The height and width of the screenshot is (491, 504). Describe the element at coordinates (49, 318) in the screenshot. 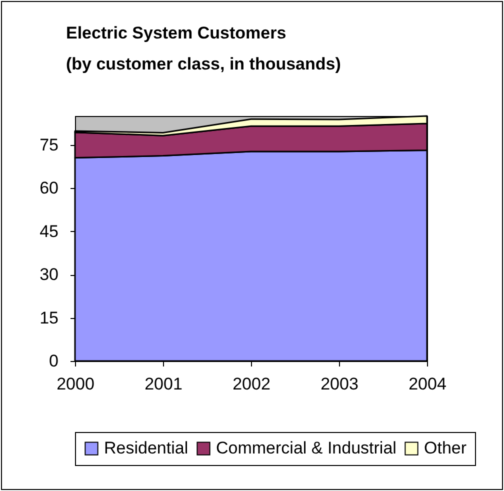

I see `y-tick-label: 15` at that location.